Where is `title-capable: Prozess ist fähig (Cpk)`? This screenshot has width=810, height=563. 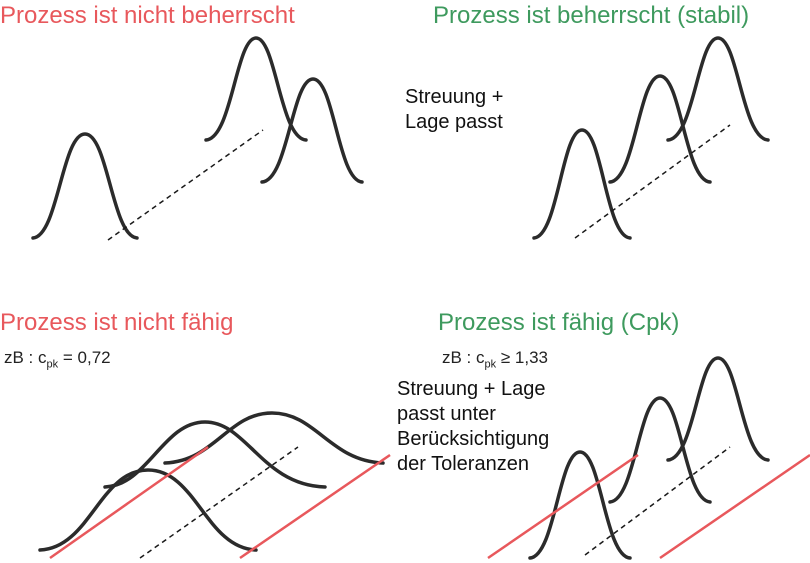
title-capable: Prozess ist fähig (Cpk) is located at coordinates (559, 322).